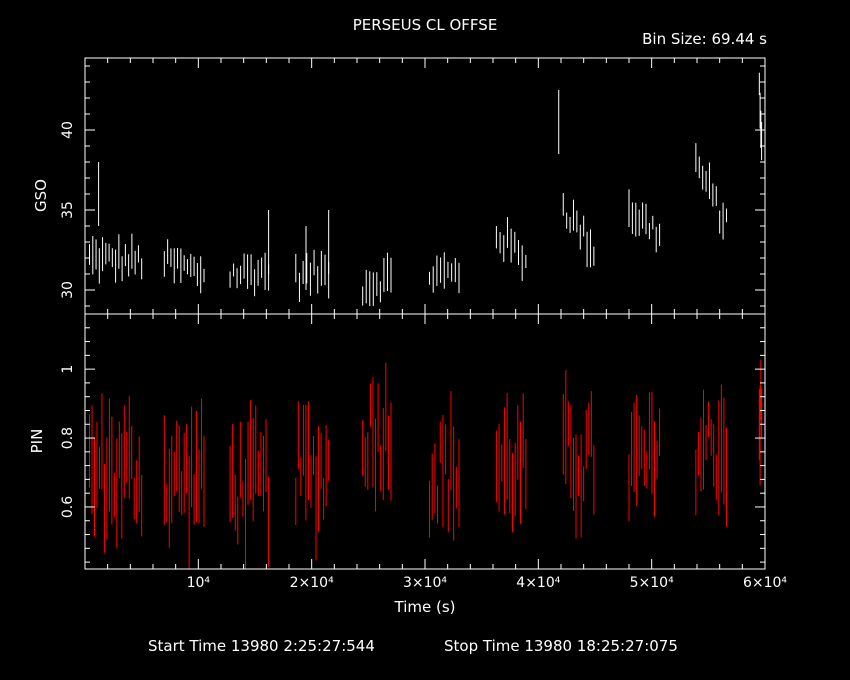 This screenshot has height=680, width=850. What do you see at coordinates (37, 441) in the screenshot?
I see `pin-y-axis-label: PIN` at bounding box center [37, 441].